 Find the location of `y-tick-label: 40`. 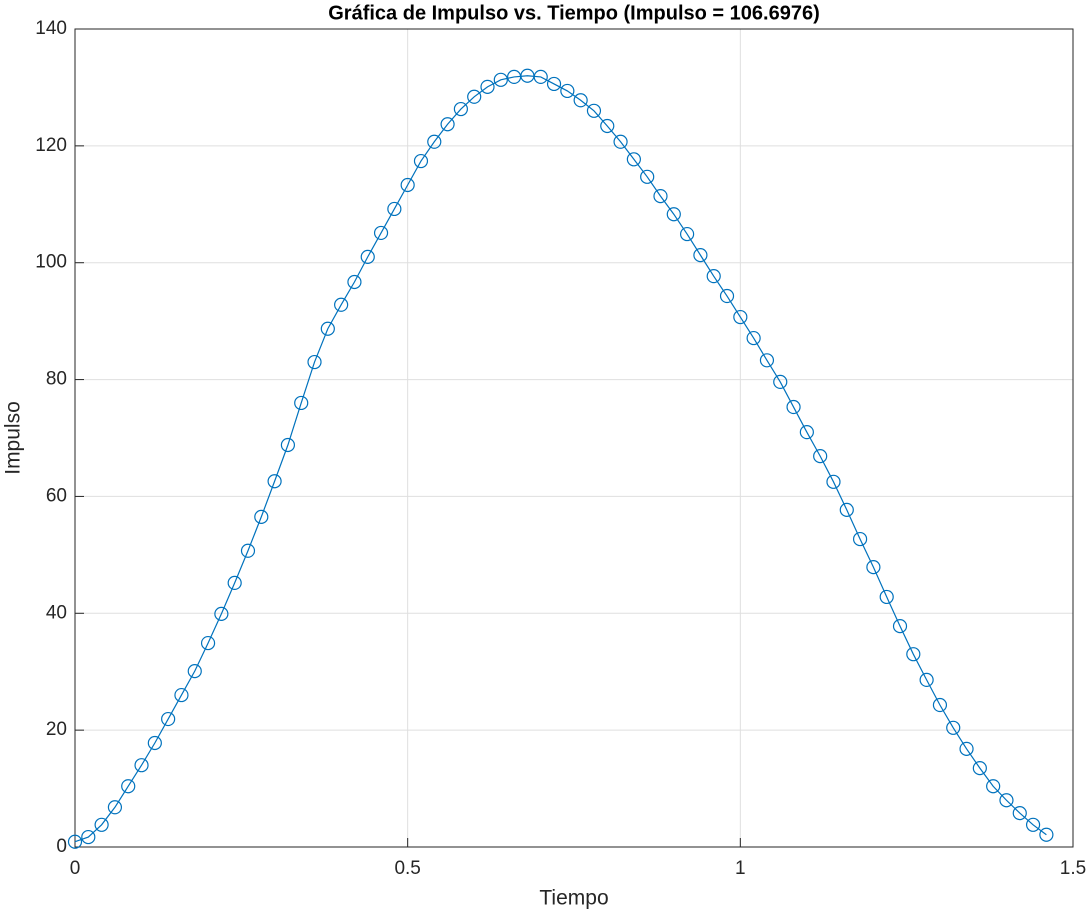

y-tick-label: 40 is located at coordinates (56, 612).